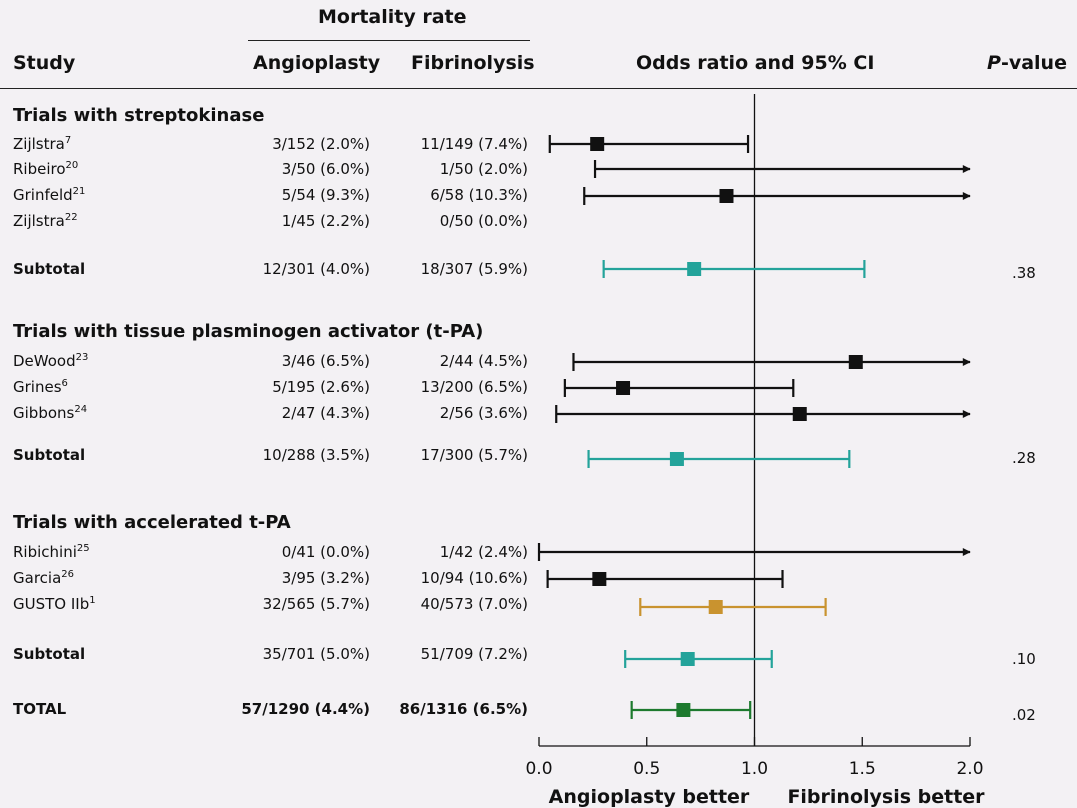 This screenshot has width=1077, height=808. I want to click on p-value: .28, so click(1024, 458).